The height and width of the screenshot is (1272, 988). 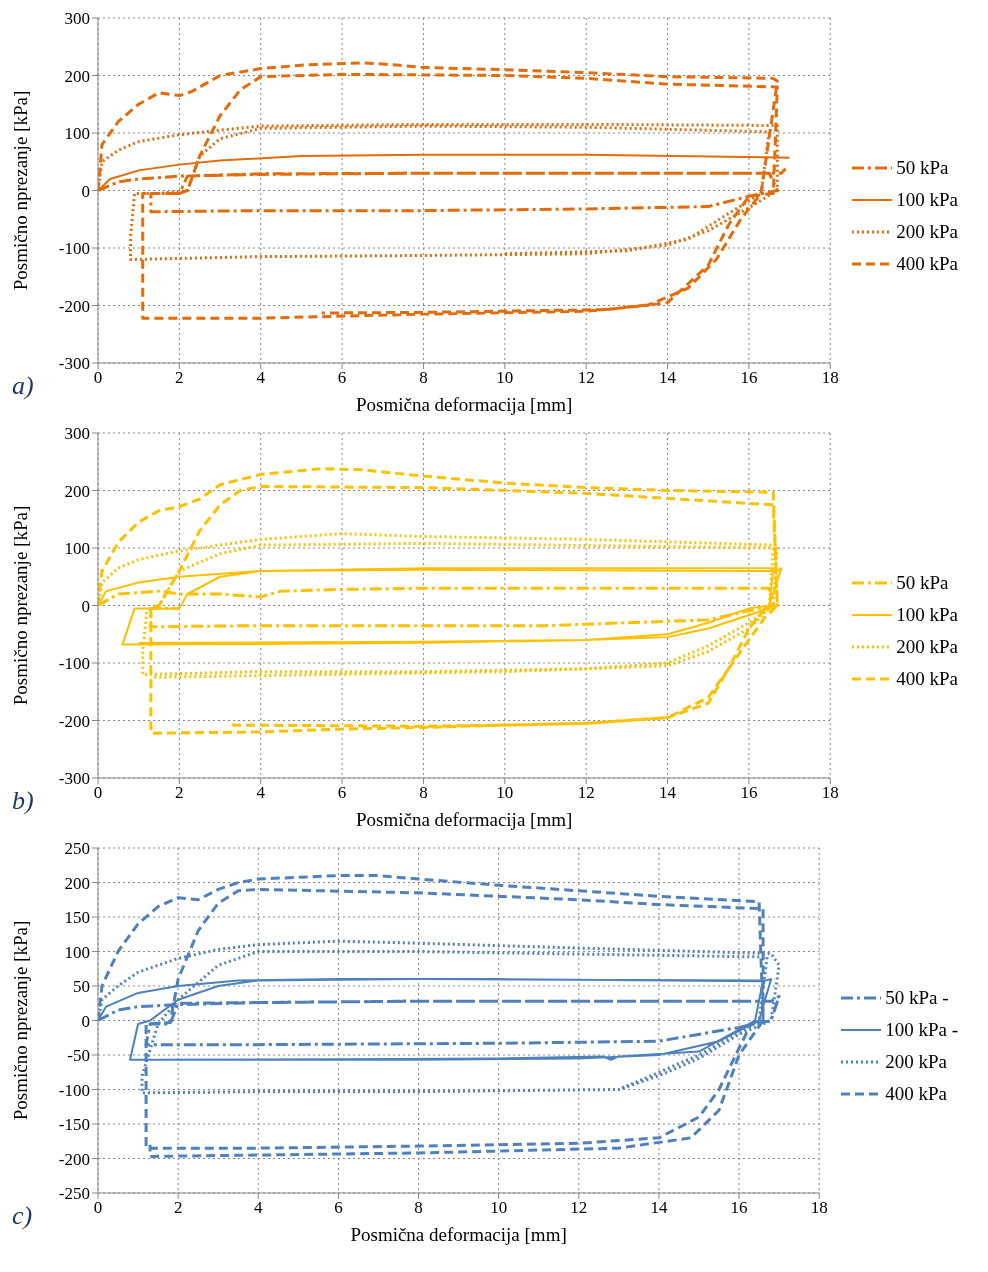 I want to click on y-tick-label: 250, so click(x=77, y=849).